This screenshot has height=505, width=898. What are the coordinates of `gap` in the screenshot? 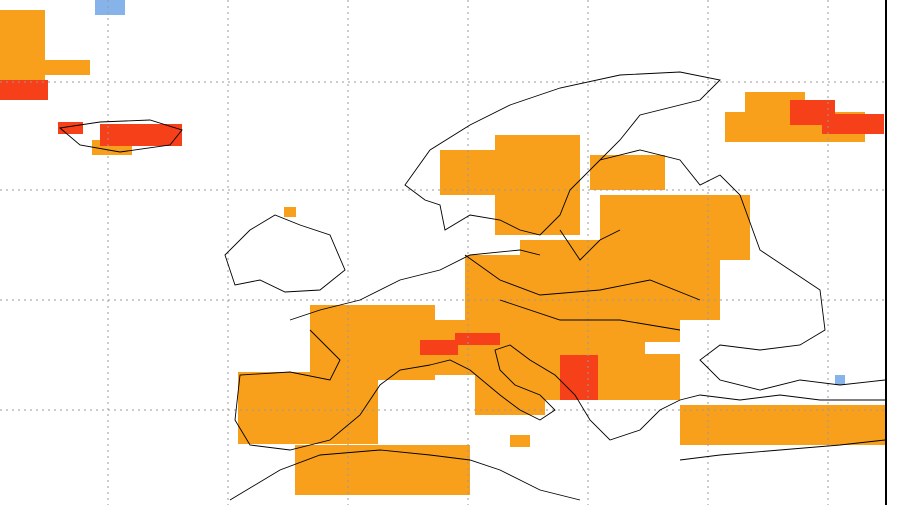 It's located at (665, 348).